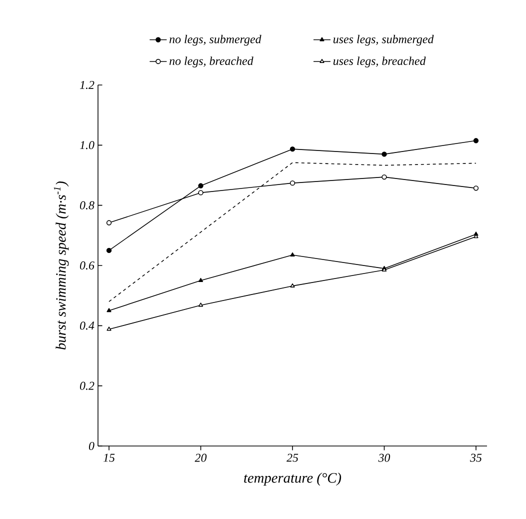 The image size is (526, 519). What do you see at coordinates (384, 458) in the screenshot?
I see `x-tick-label: 30` at bounding box center [384, 458].